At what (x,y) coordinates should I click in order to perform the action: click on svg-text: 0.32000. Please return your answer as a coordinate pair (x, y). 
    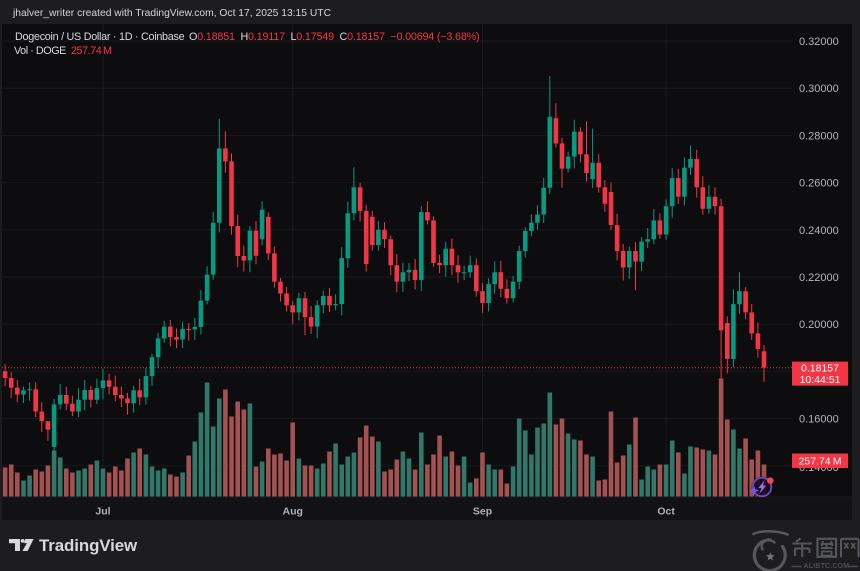
    Looking at the image, I should click on (819, 42).